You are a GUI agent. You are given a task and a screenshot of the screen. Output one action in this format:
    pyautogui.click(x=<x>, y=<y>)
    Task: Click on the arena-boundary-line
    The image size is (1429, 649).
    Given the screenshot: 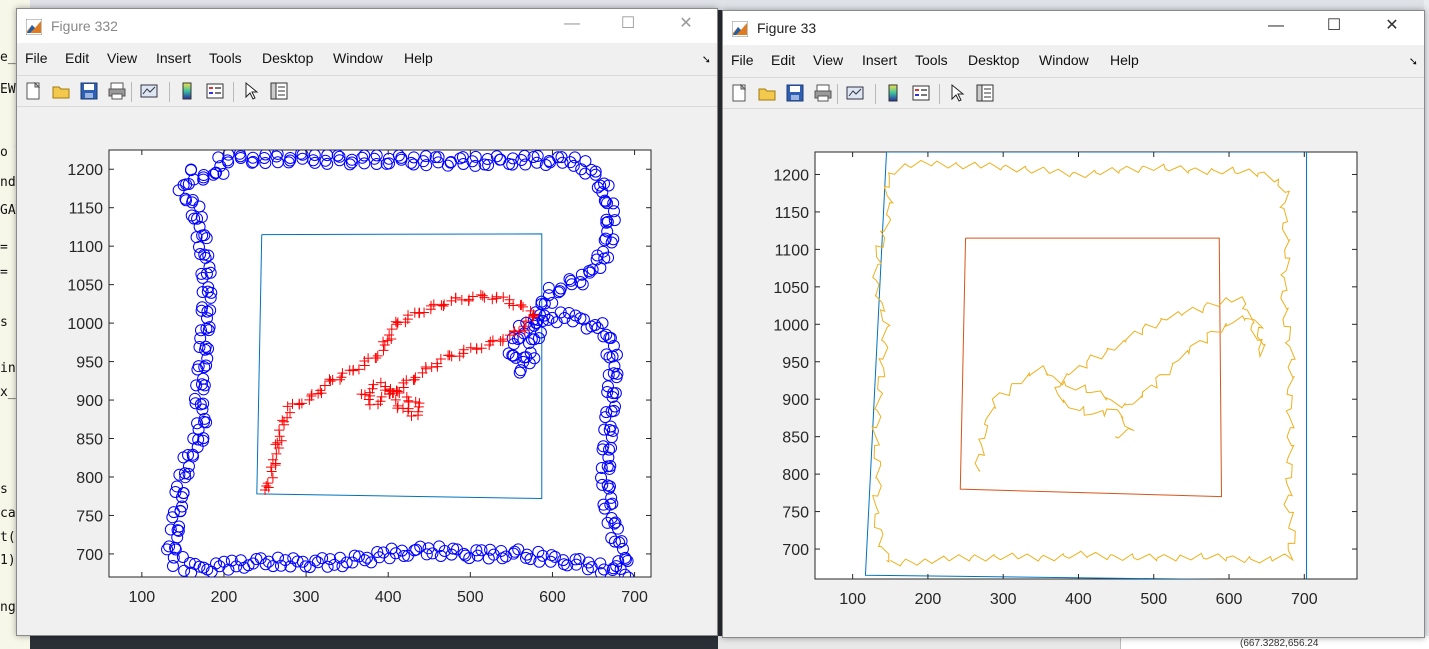 What is the action you would take?
    pyautogui.click(x=1091, y=367)
    